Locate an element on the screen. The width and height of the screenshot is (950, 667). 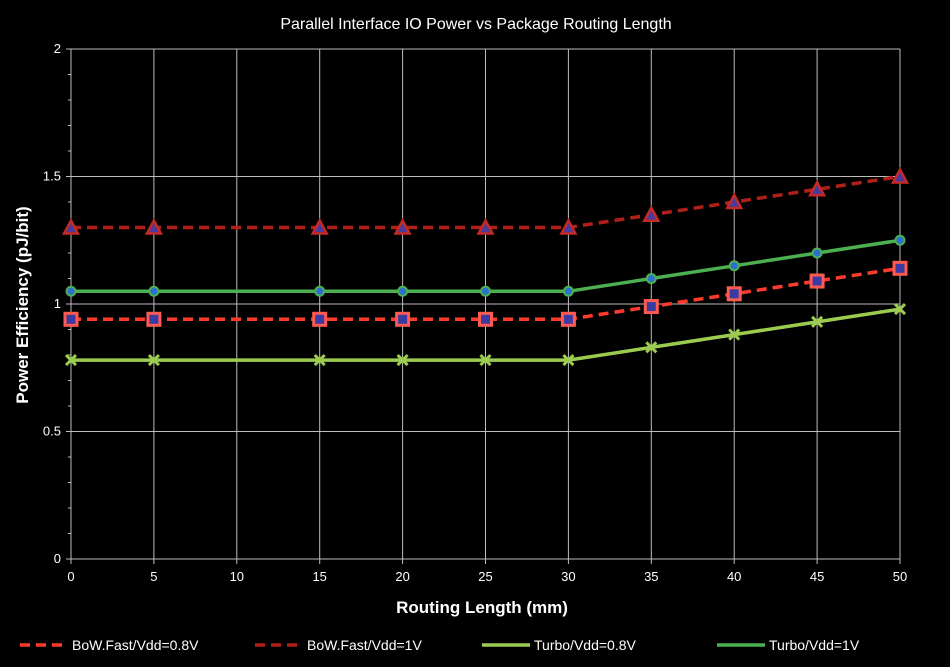
y-tick-label: 0 is located at coordinates (57, 558).